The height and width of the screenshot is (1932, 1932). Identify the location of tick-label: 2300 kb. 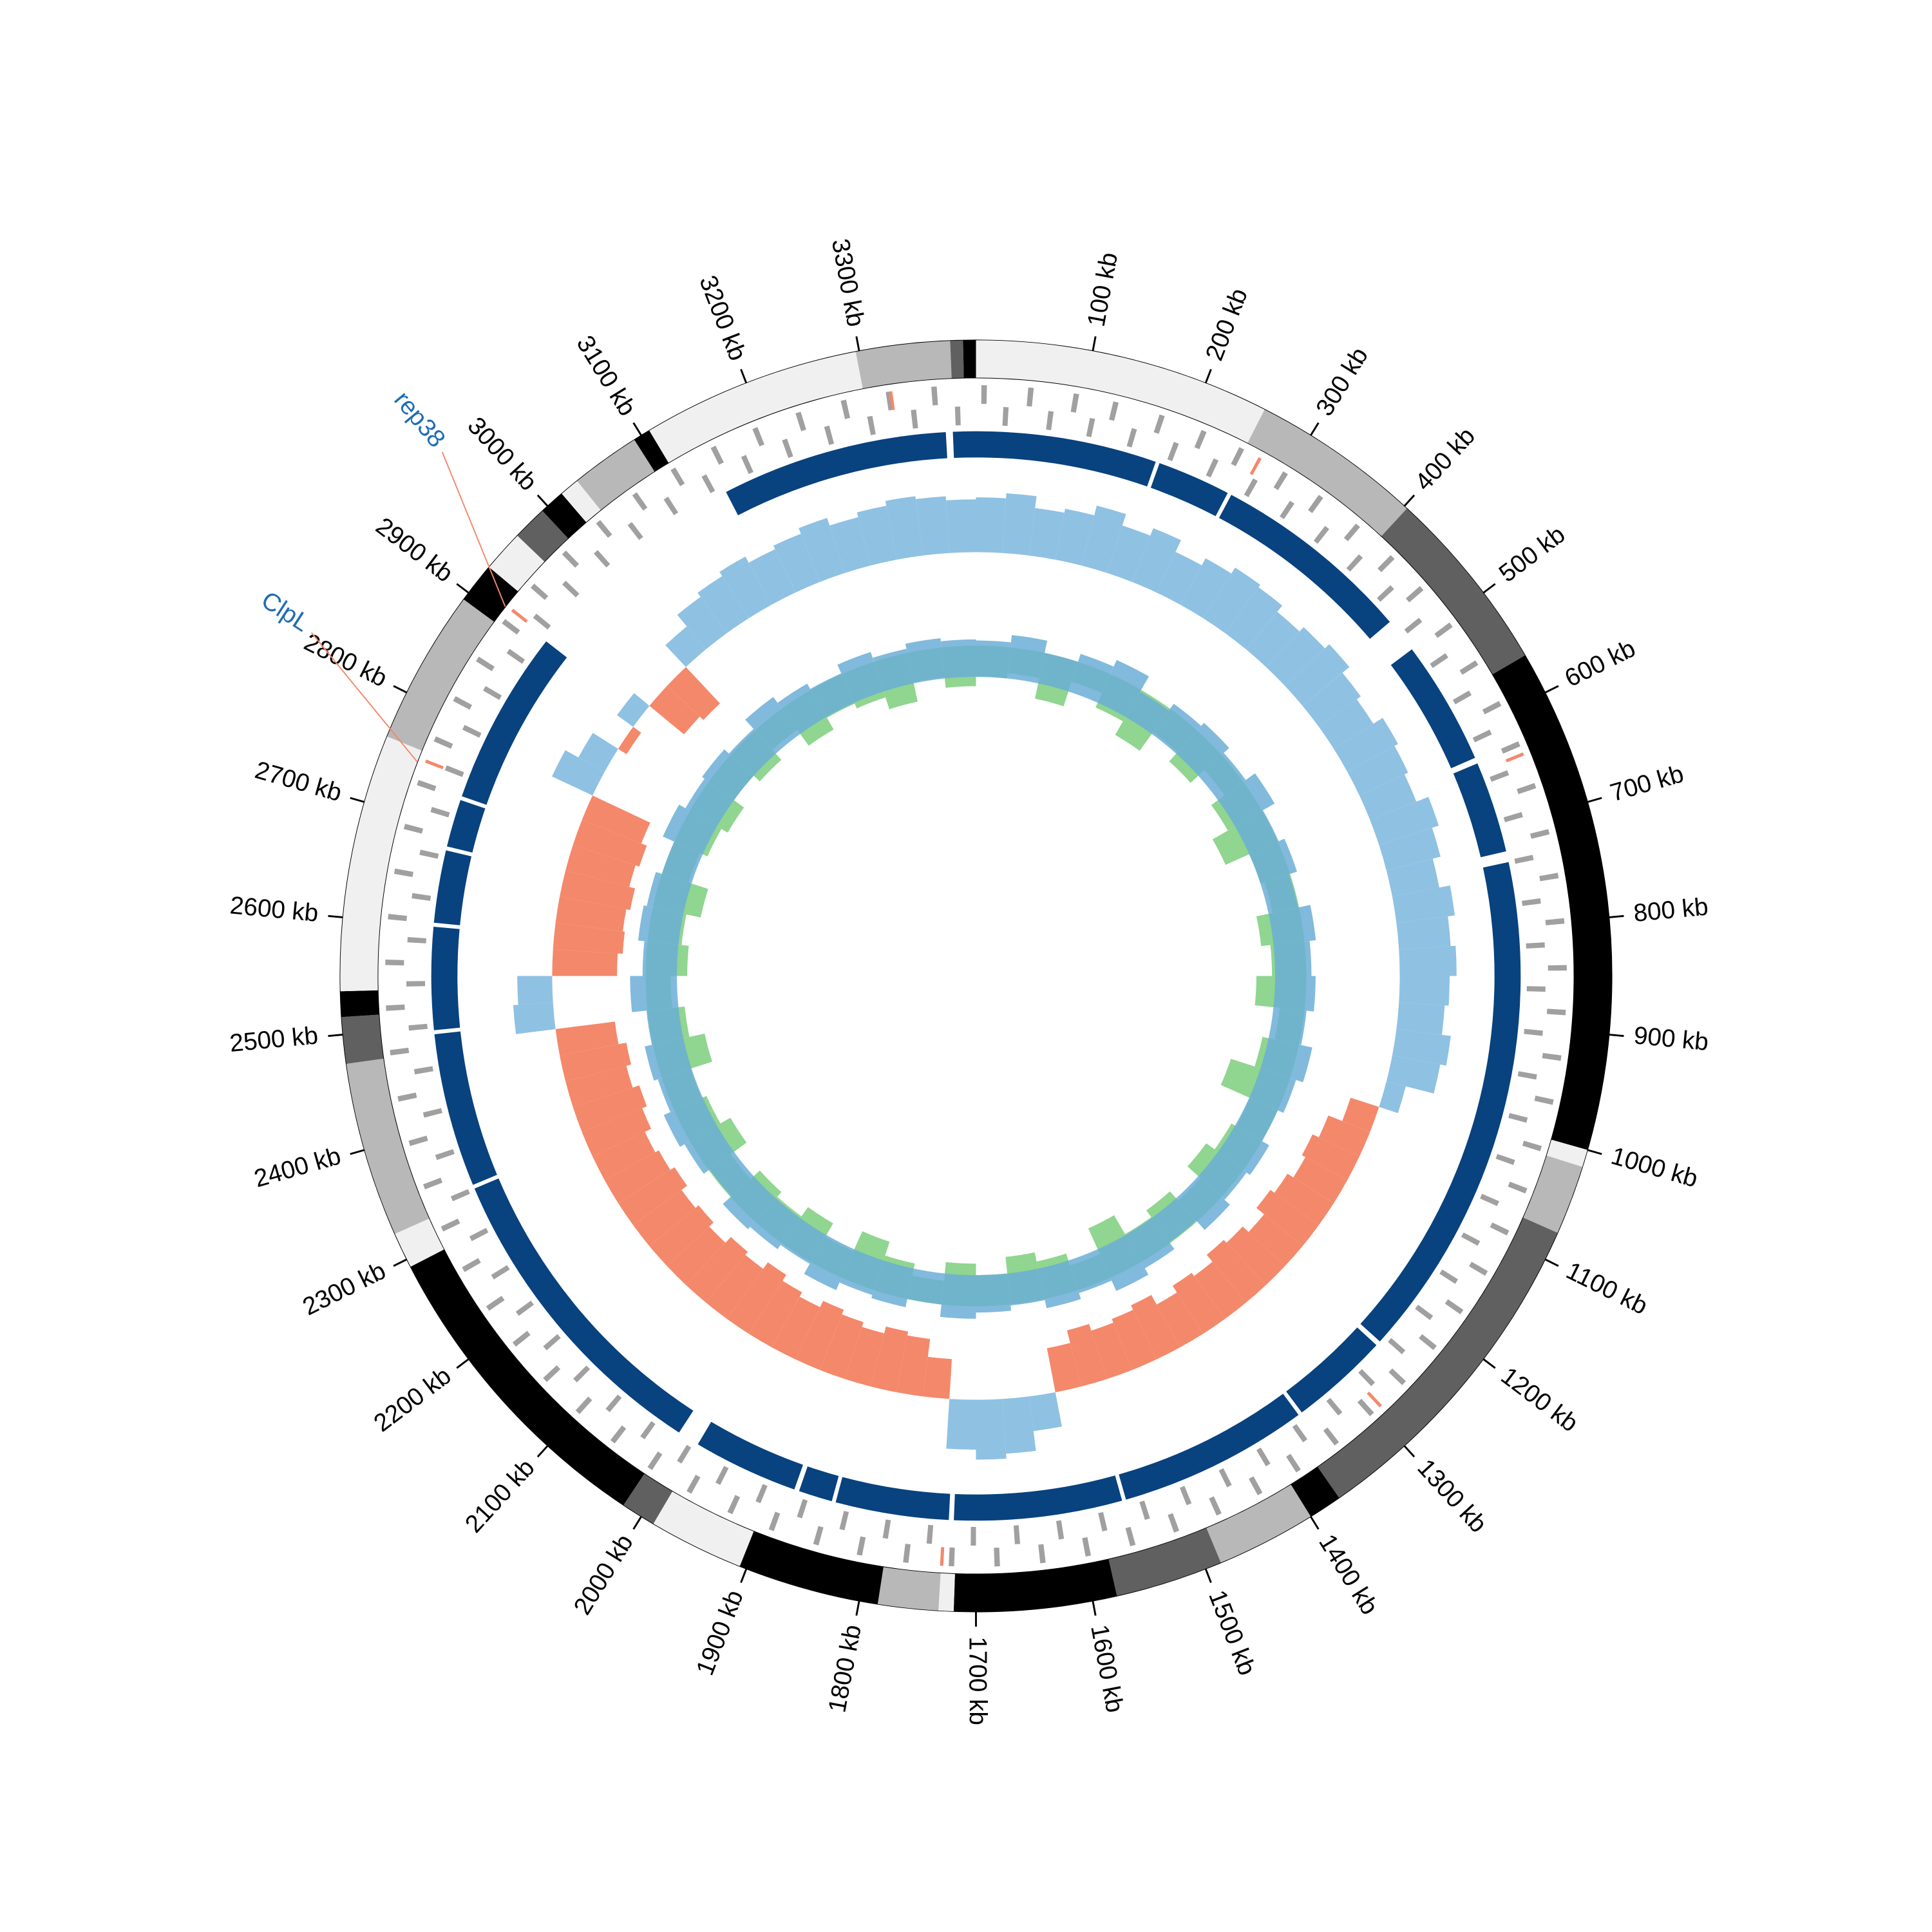
(344, 1288).